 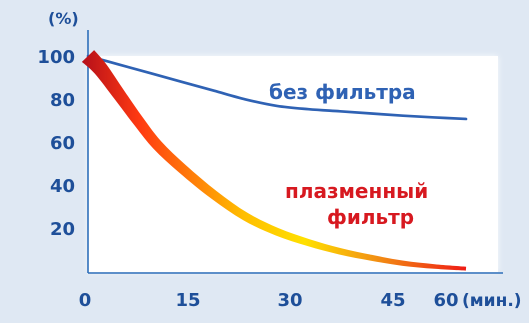 What do you see at coordinates (342, 92) in the screenshot?
I see `series-label-no-filter: без фильтра` at bounding box center [342, 92].